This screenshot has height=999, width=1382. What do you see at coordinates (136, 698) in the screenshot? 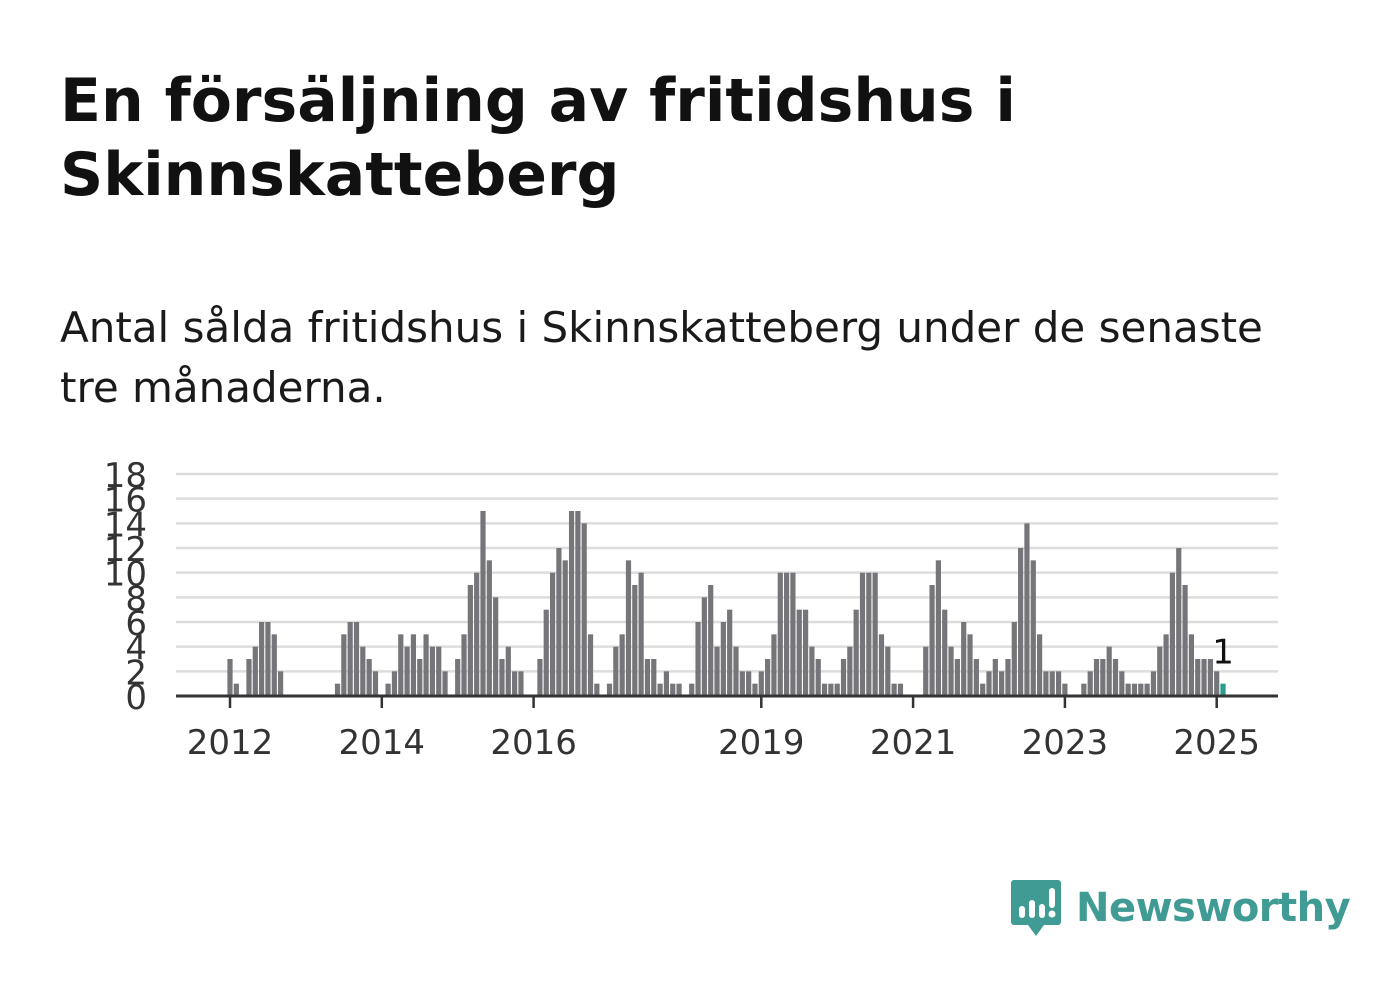
I see `y-tick-label: 0` at bounding box center [136, 698].